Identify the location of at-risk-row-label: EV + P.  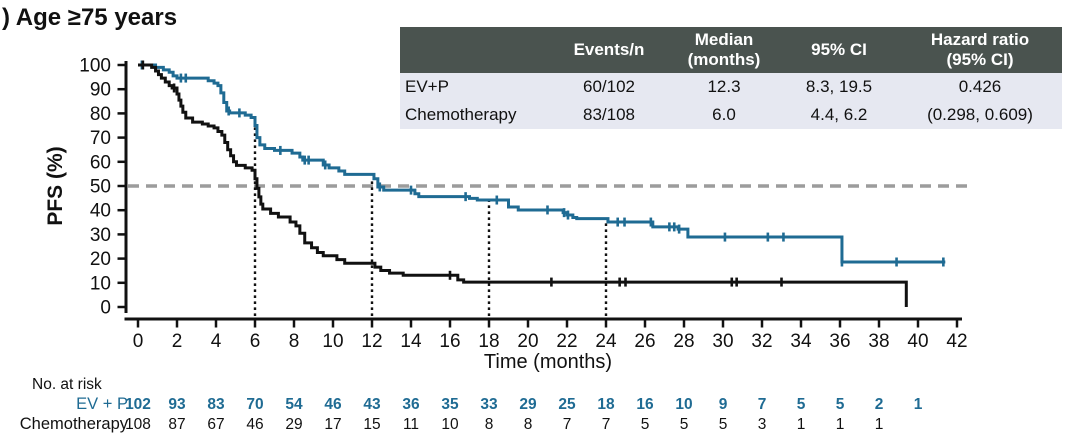
(102, 404).